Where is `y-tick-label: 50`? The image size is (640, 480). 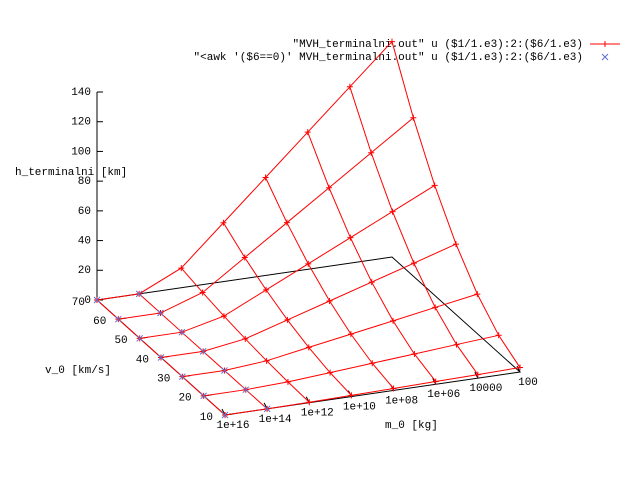 y-tick-label: 50 is located at coordinates (120, 341).